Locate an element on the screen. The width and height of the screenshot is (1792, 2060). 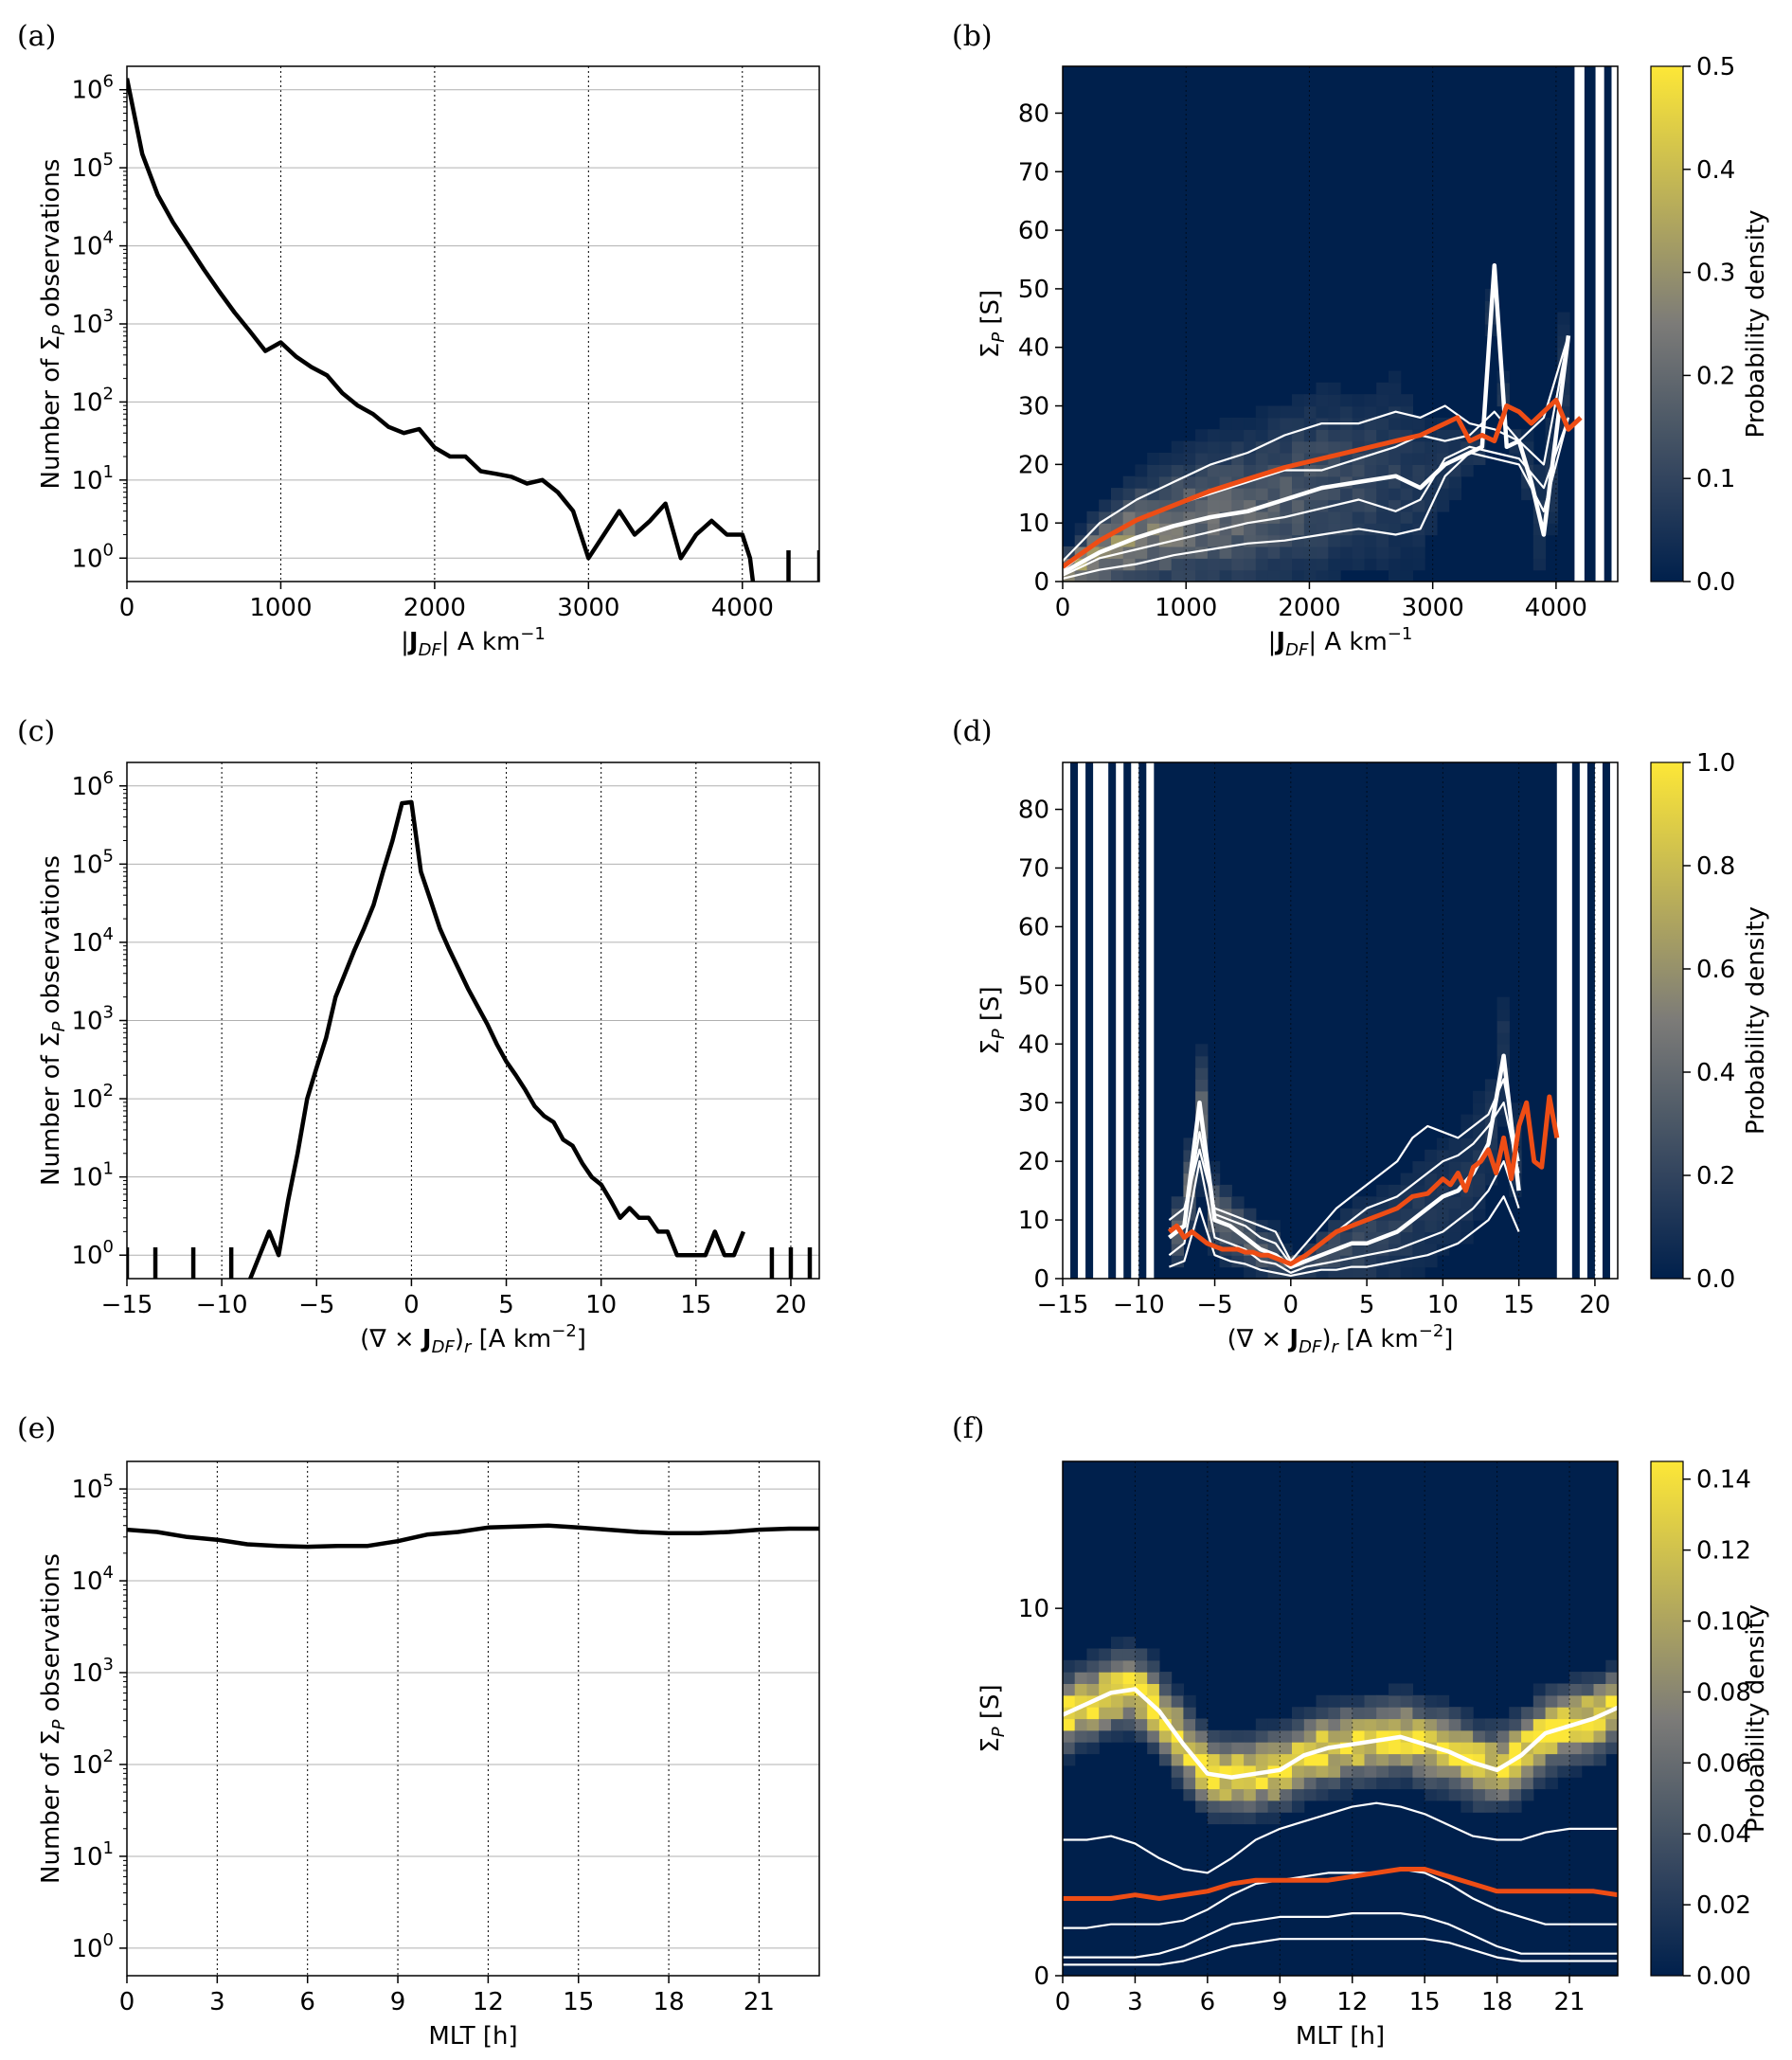
x-tick-label: 3000 is located at coordinates (1433, 608).